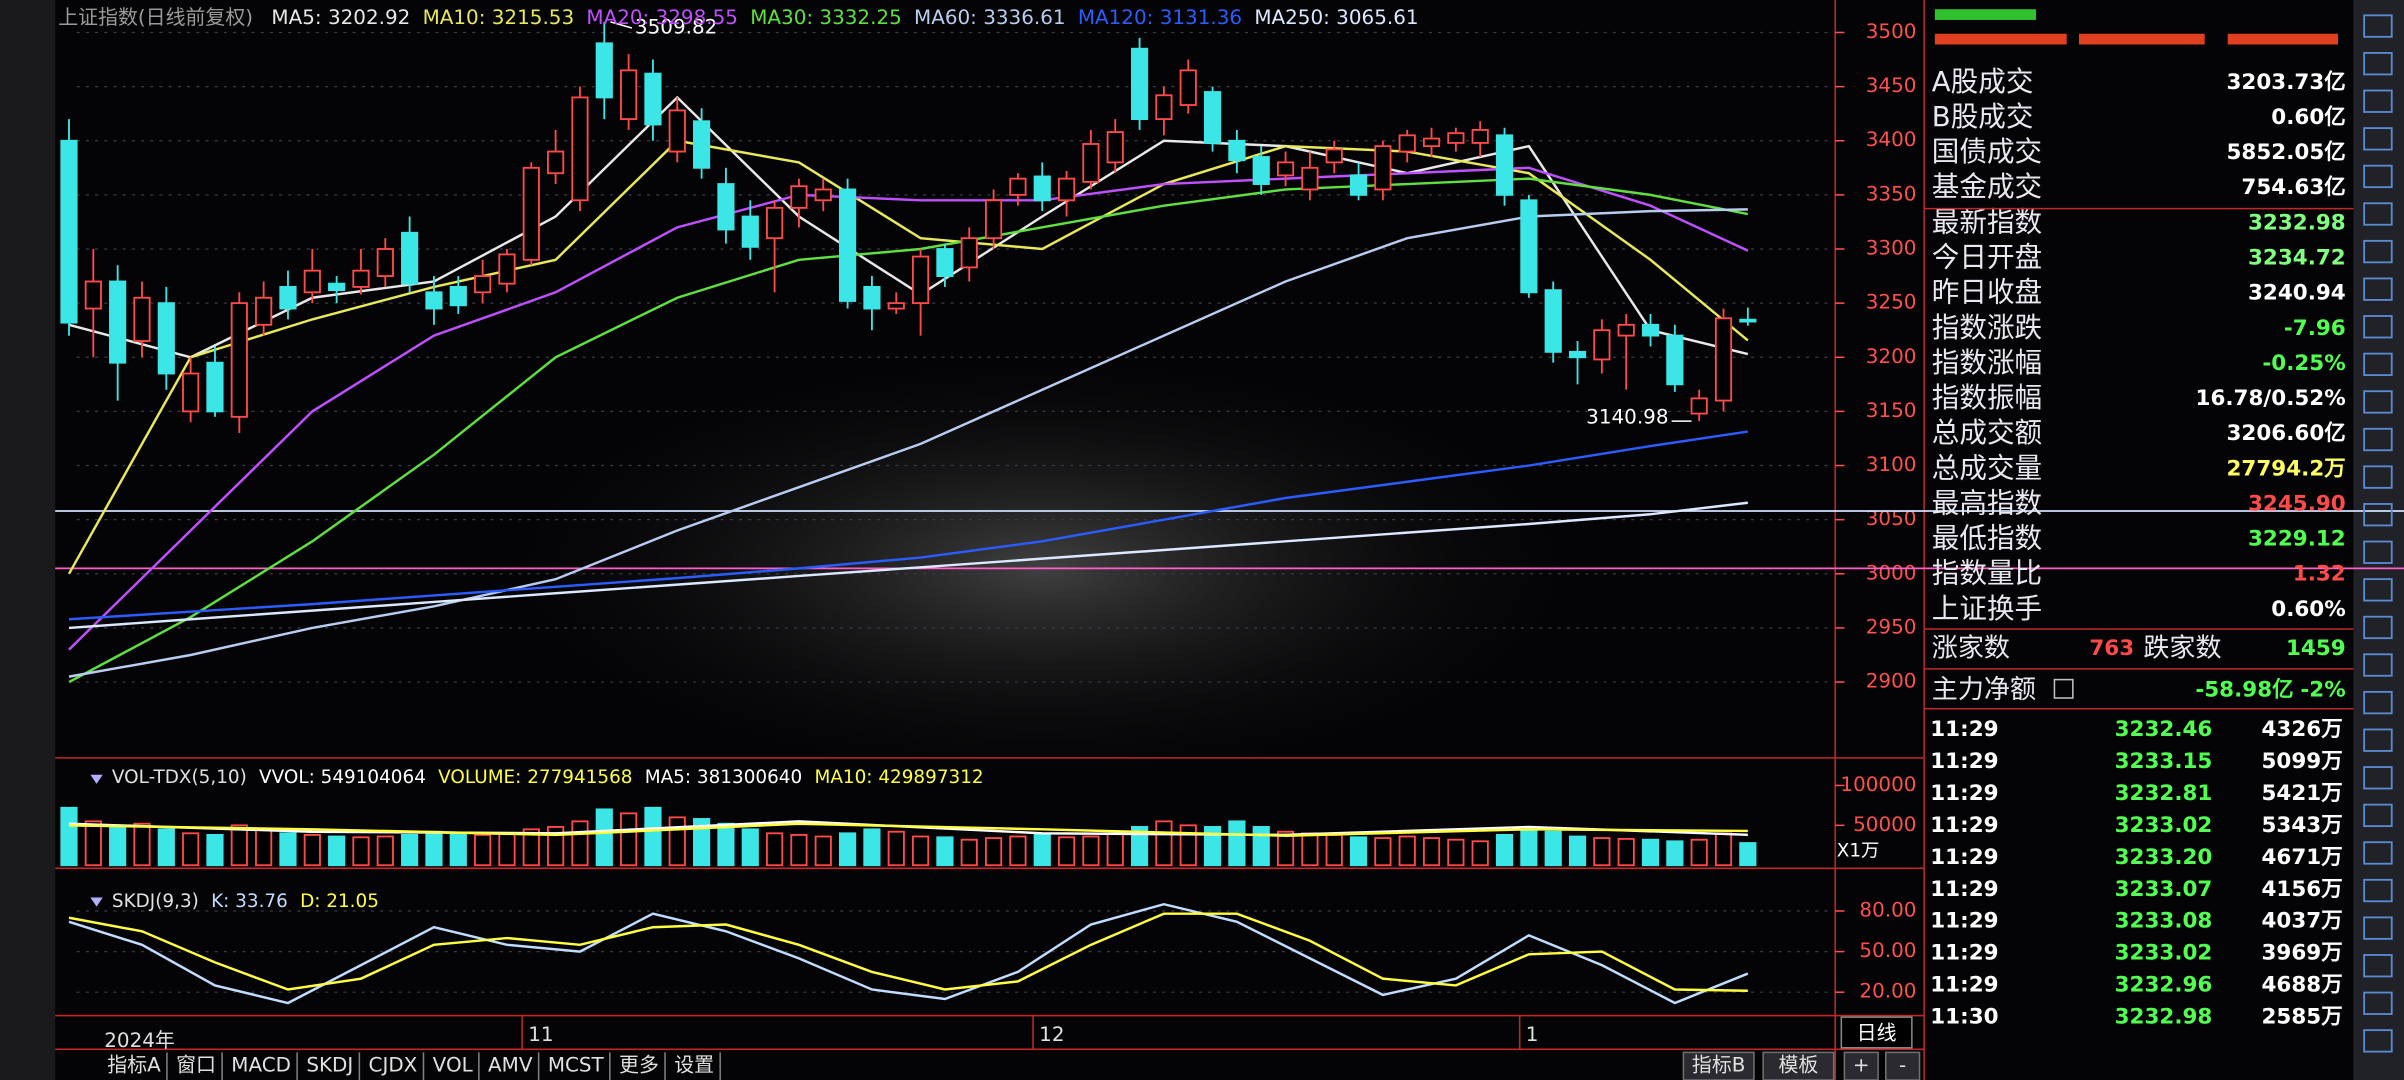 The image size is (2404, 1080). What do you see at coordinates (2301, 984) in the screenshot?
I see `tick-volume: 4688万` at bounding box center [2301, 984].